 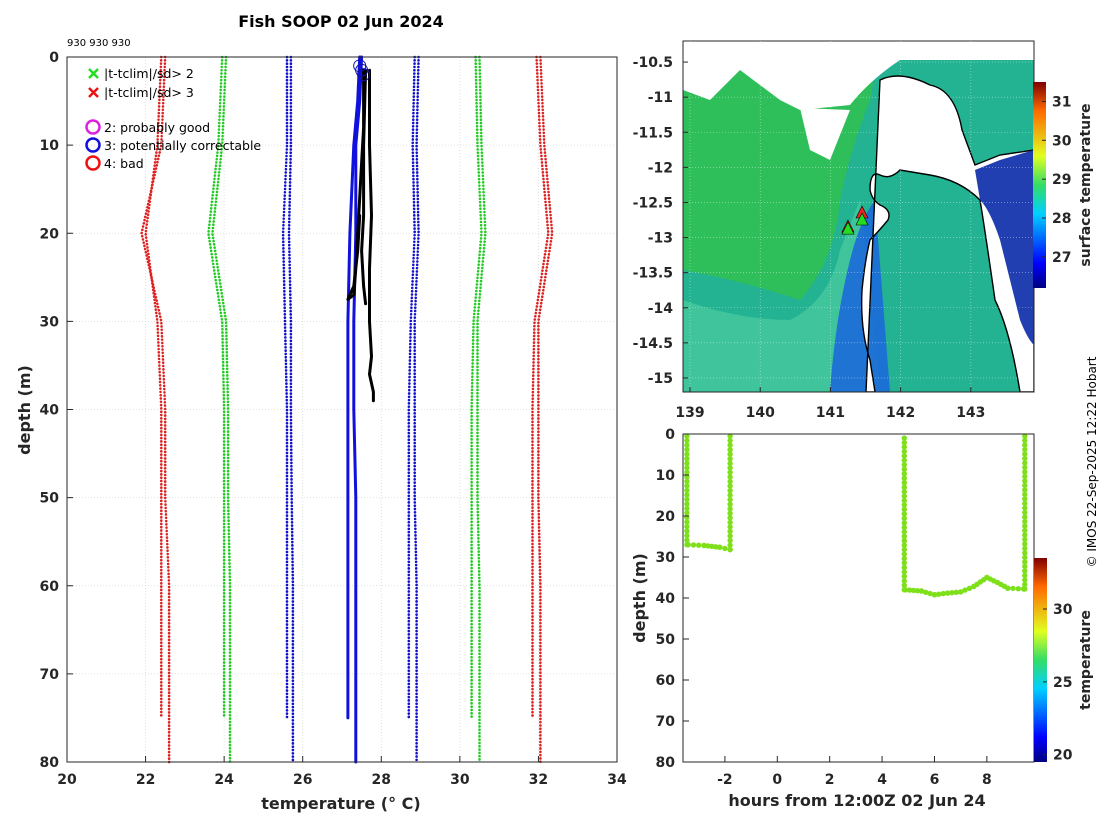 I want to click on temperature-colorbar-label: temperature, so click(x=1086, y=660).